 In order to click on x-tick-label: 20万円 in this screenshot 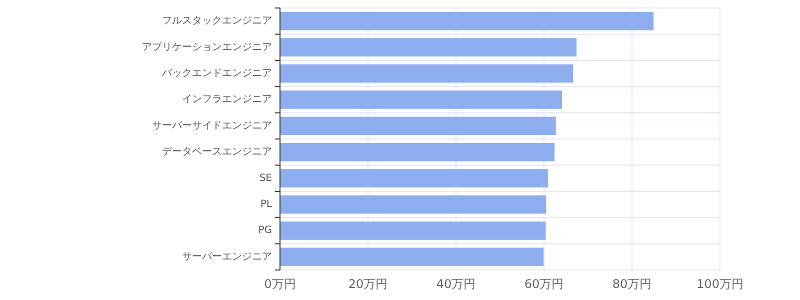, I will do `click(368, 284)`.